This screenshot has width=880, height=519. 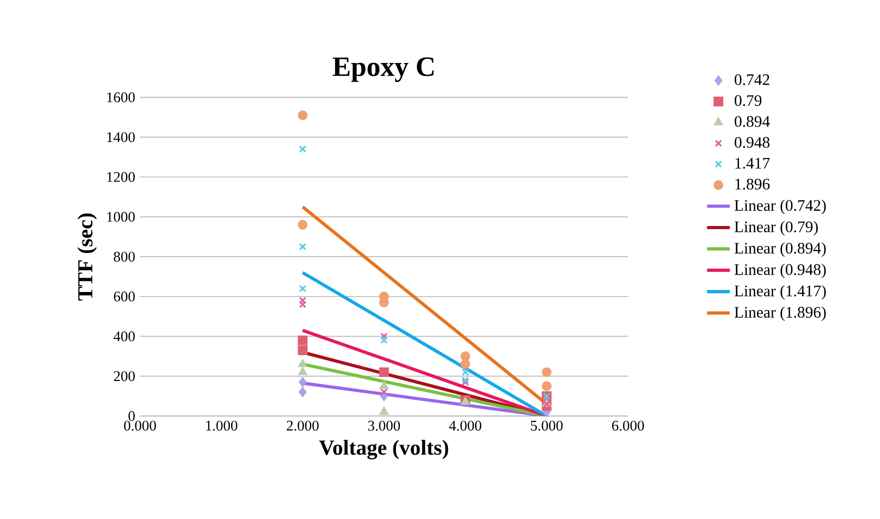 What do you see at coordinates (752, 80) in the screenshot?
I see `legend-label: 0.742` at bounding box center [752, 80].